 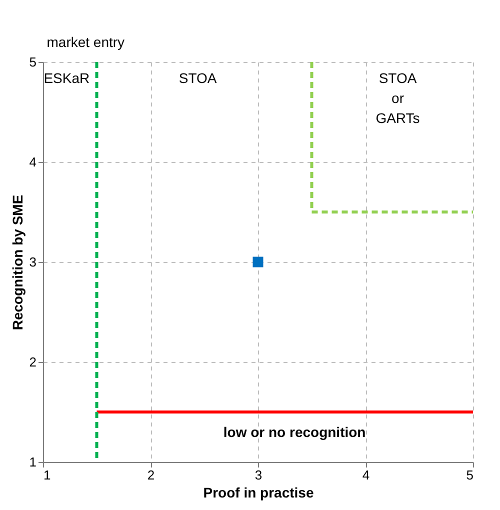 What do you see at coordinates (32, 362) in the screenshot?
I see `y-tick-label: 2` at bounding box center [32, 362].